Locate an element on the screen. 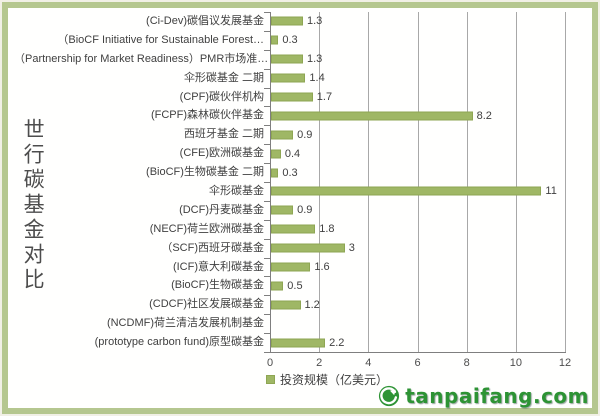  chart-row: （SCF)西班牙碳基金 3 is located at coordinates (302, 248).